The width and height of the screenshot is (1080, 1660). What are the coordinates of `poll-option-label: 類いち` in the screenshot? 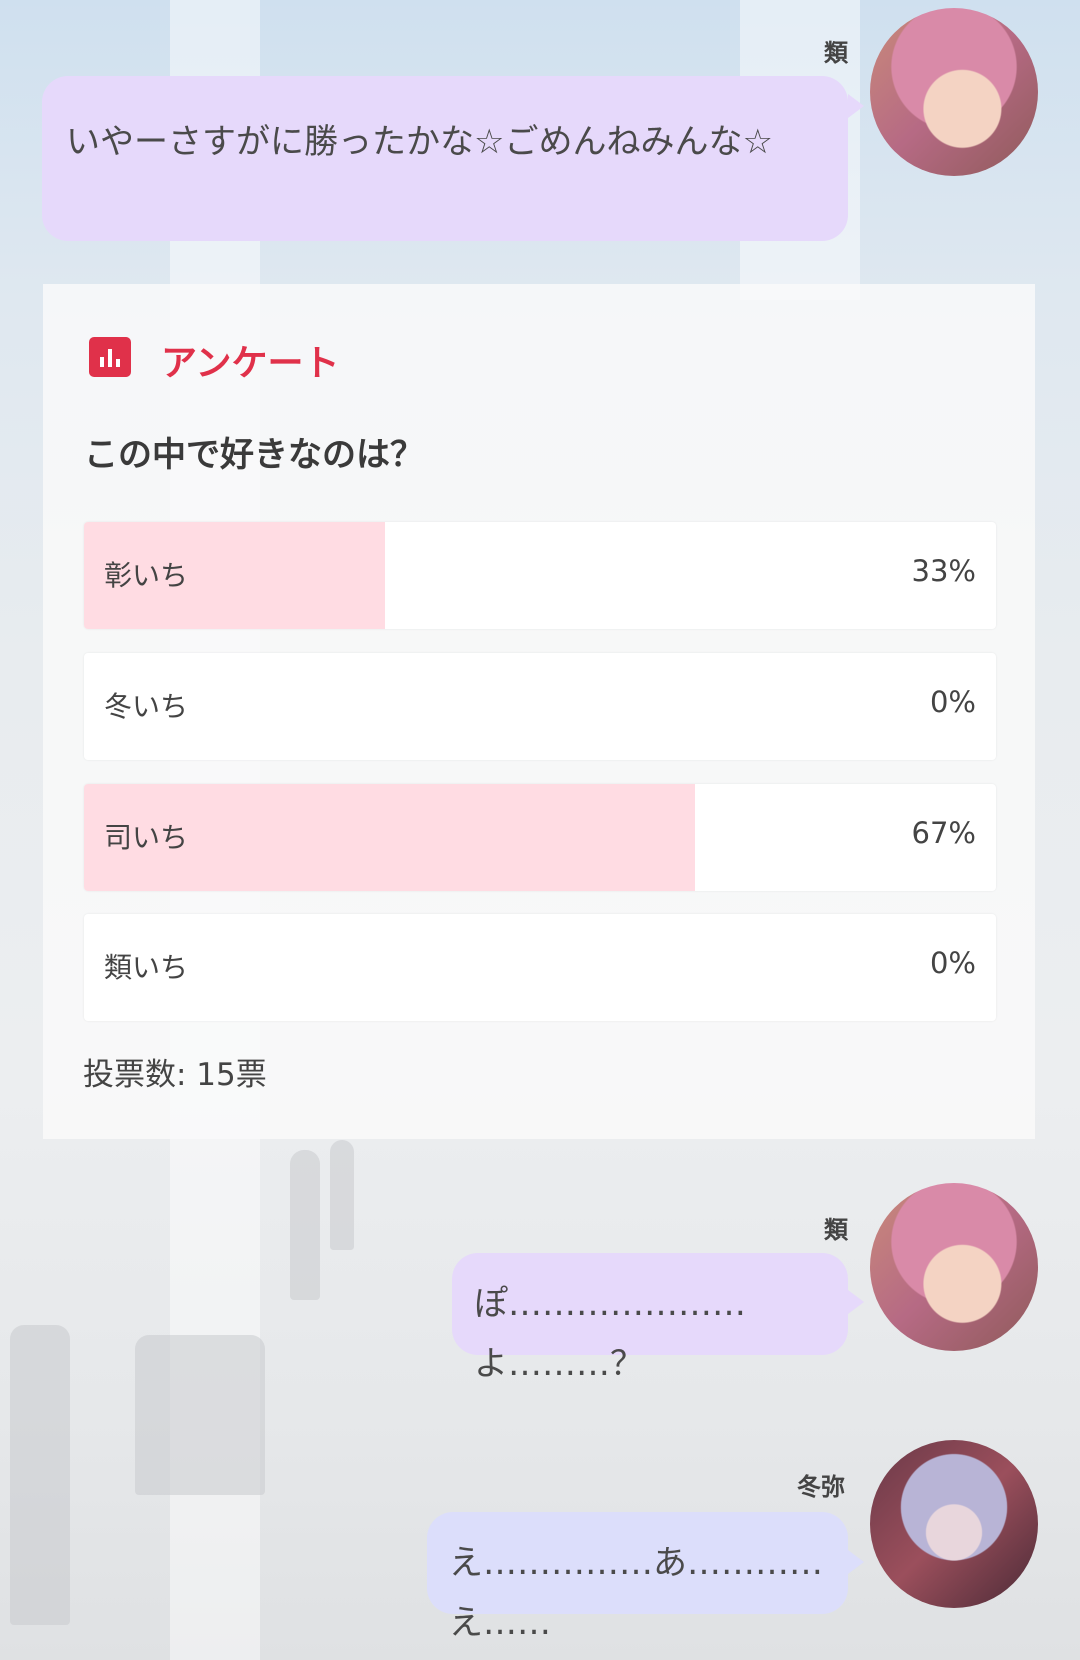 It's located at (146, 967).